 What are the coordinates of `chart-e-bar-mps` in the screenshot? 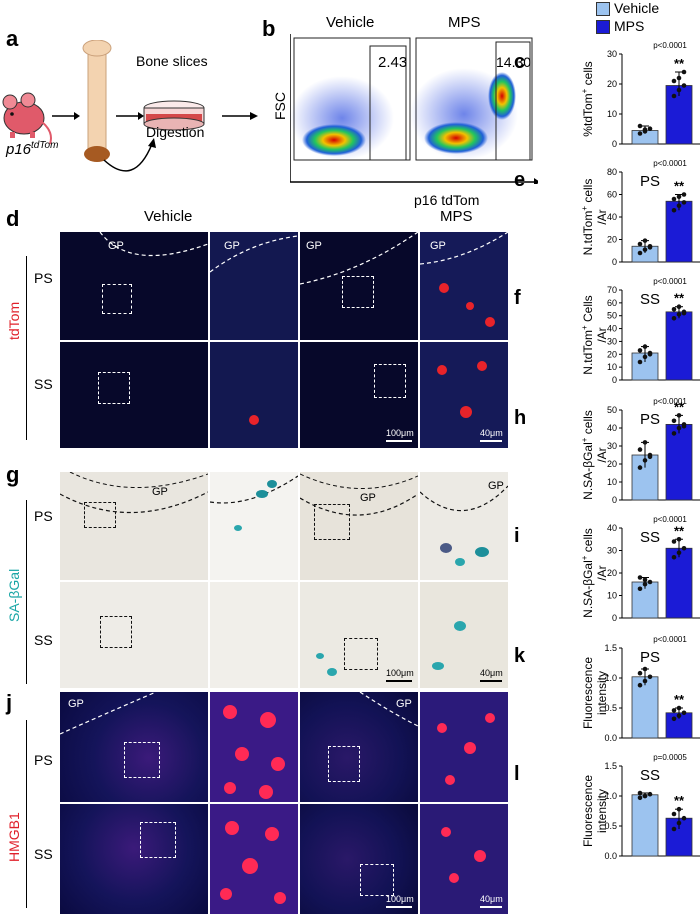 It's located at (679, 231).